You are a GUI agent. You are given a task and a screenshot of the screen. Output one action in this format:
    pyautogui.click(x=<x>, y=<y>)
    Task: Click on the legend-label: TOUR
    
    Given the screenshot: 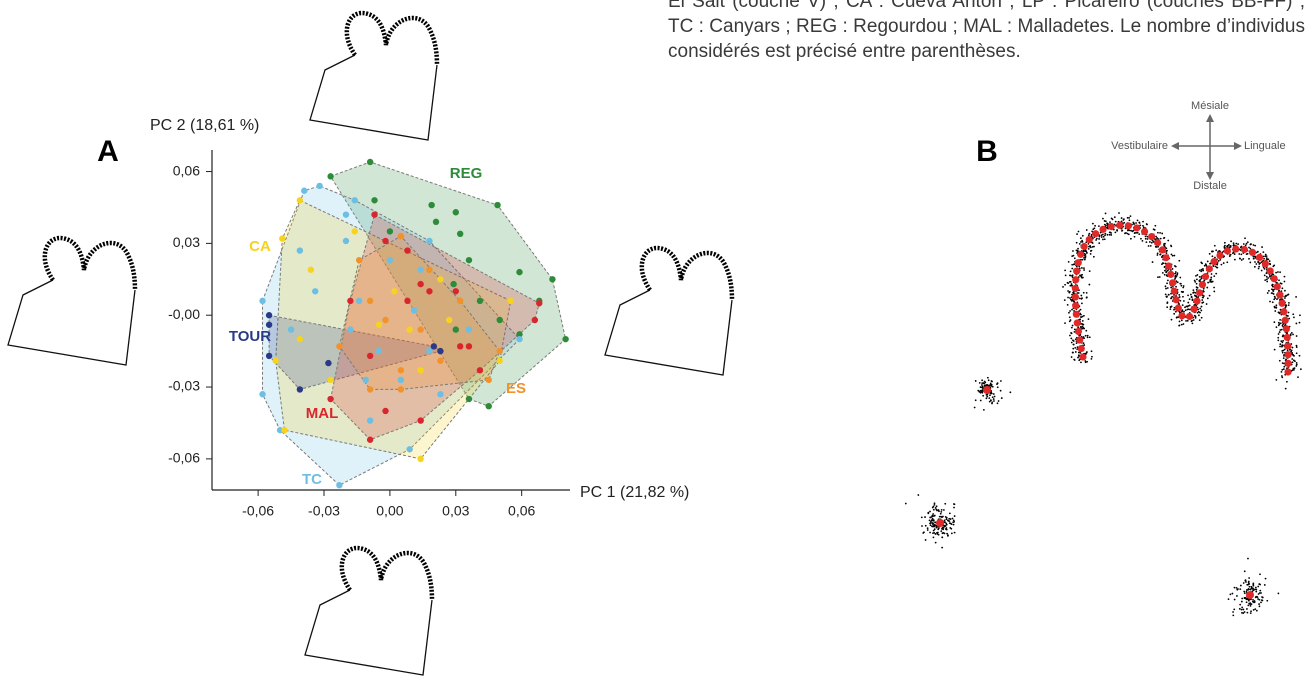 What is the action you would take?
    pyautogui.click(x=250, y=336)
    